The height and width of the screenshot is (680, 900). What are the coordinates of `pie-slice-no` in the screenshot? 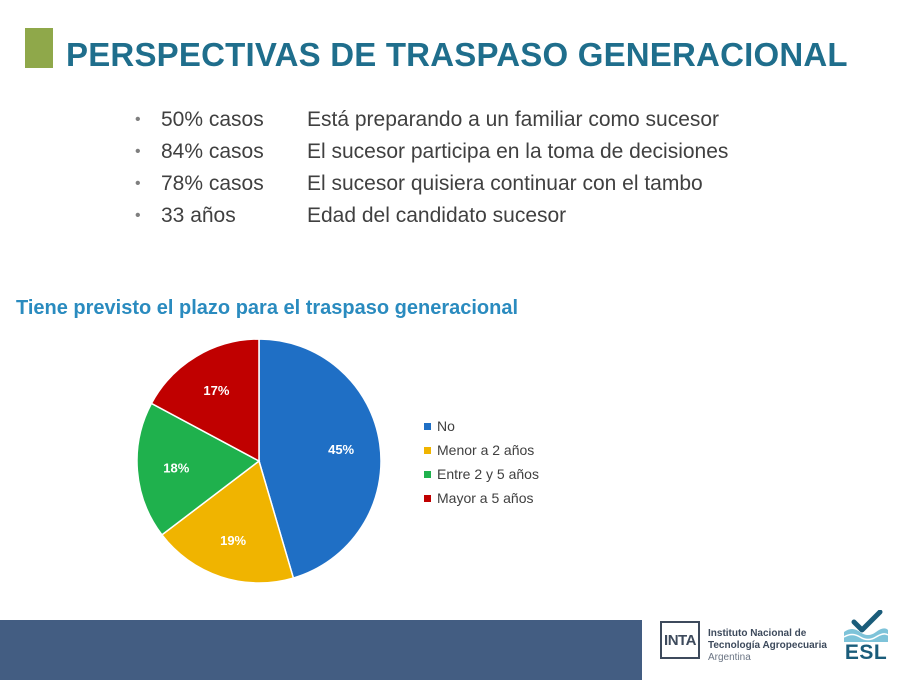 It's located at (320, 458).